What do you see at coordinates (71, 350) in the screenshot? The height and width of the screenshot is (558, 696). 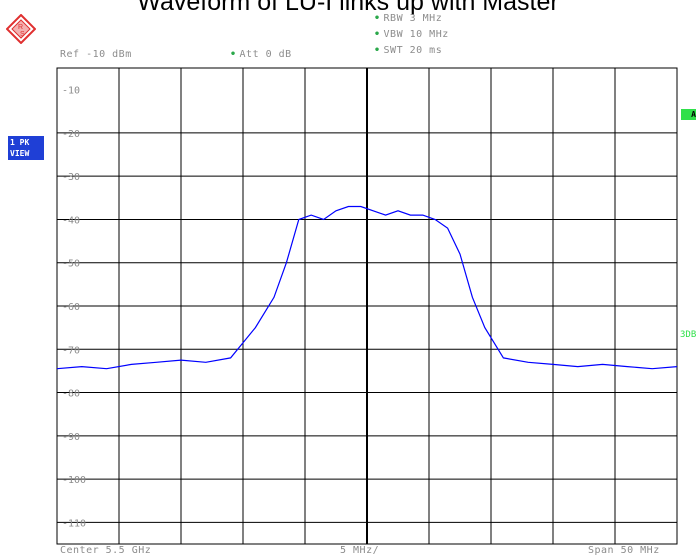 I see `y-tick-label: -70` at bounding box center [71, 350].